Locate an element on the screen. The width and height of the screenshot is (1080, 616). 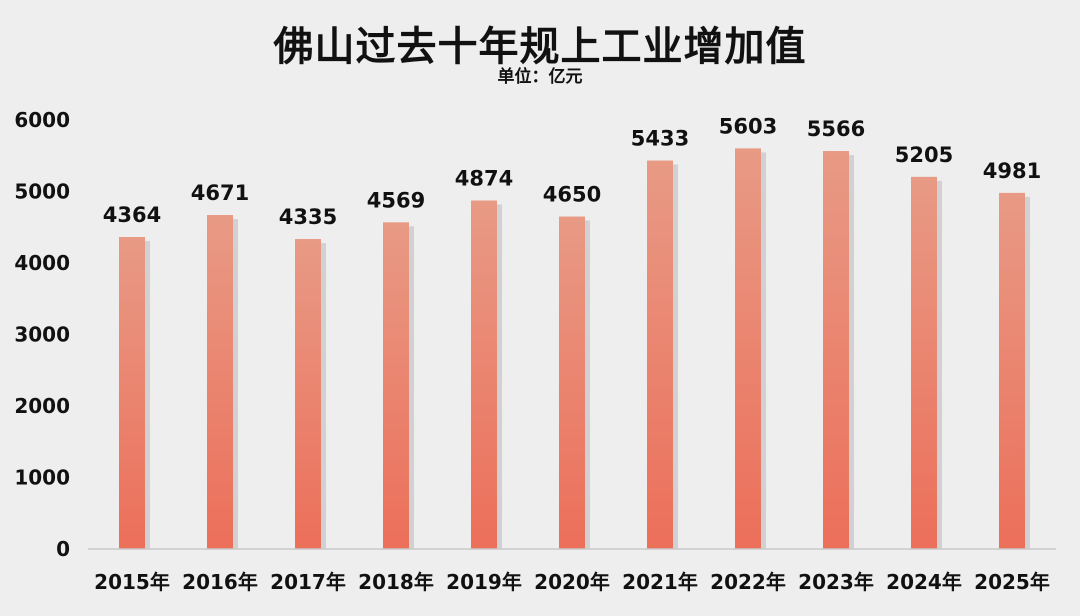
data-label: 4569 is located at coordinates (396, 200).